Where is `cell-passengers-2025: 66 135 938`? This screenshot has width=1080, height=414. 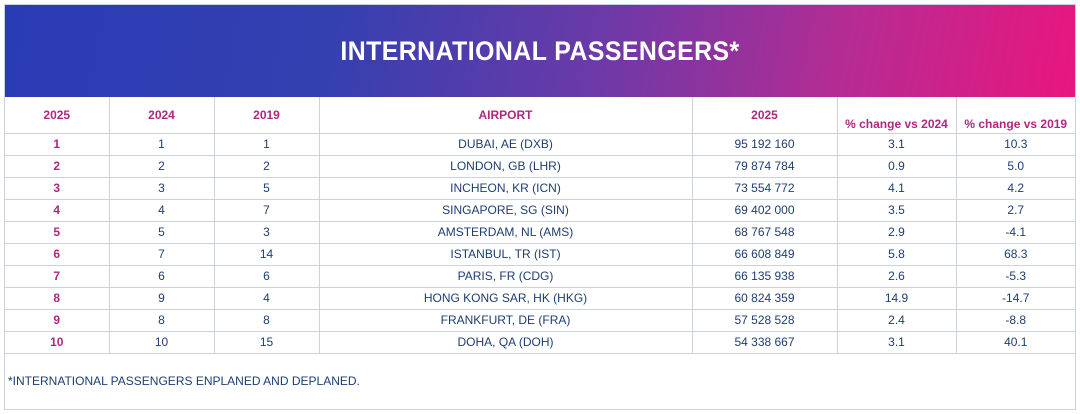
cell-passengers-2025: 66 135 938 is located at coordinates (765, 276).